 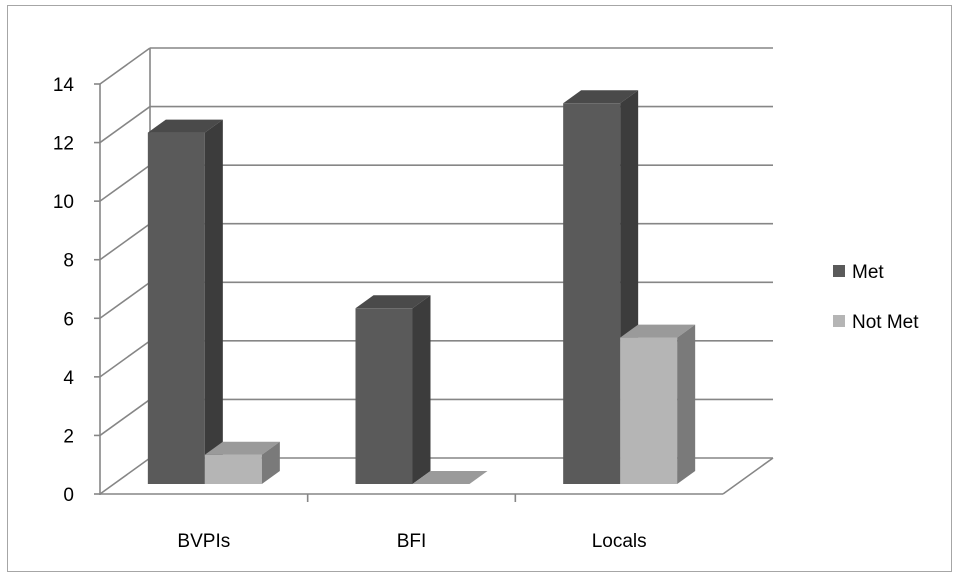 What do you see at coordinates (748, 476) in the screenshot?
I see `floor-right-edge` at bounding box center [748, 476].